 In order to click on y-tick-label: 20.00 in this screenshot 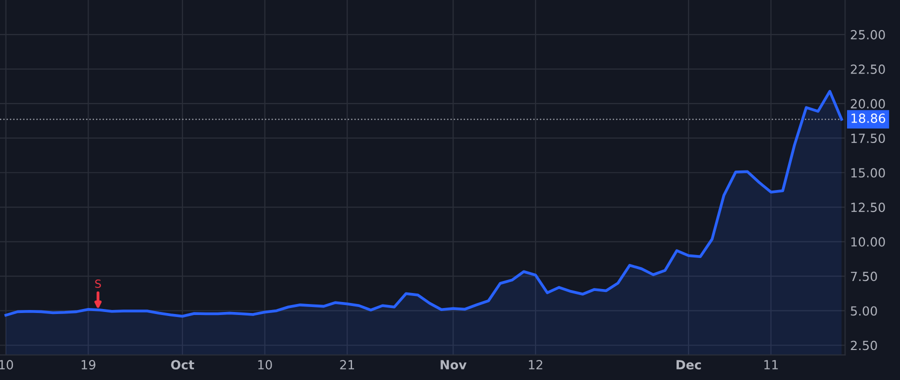, I will do `click(867, 104)`.